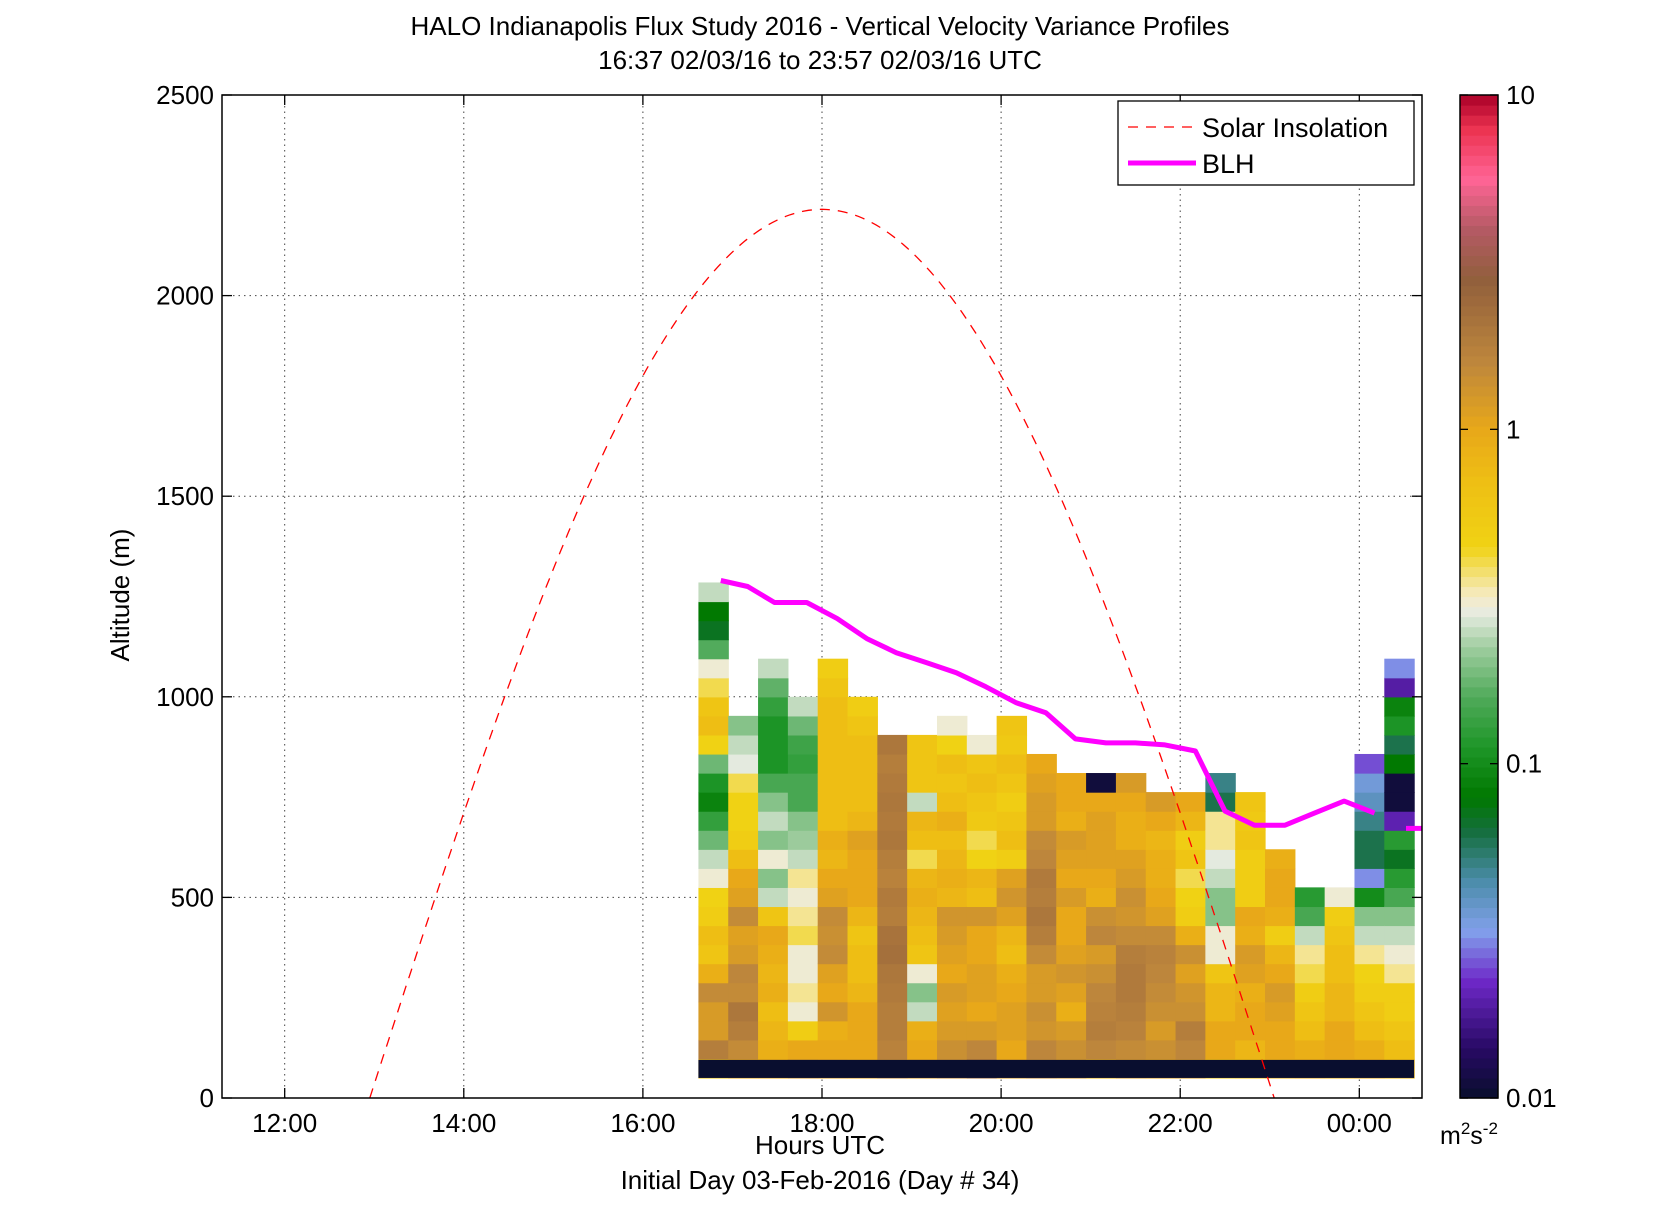  Describe the element at coordinates (820, 1145) in the screenshot. I see `x-axis-label: Hours UTC` at that location.